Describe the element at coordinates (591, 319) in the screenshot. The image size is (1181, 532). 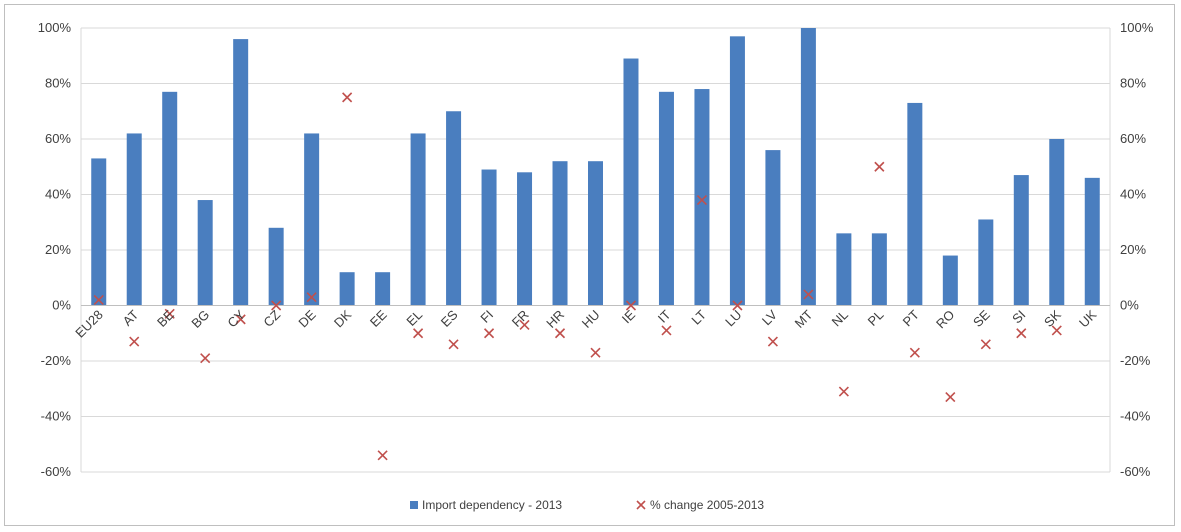
I see `x-tick-HU: HU` at that location.